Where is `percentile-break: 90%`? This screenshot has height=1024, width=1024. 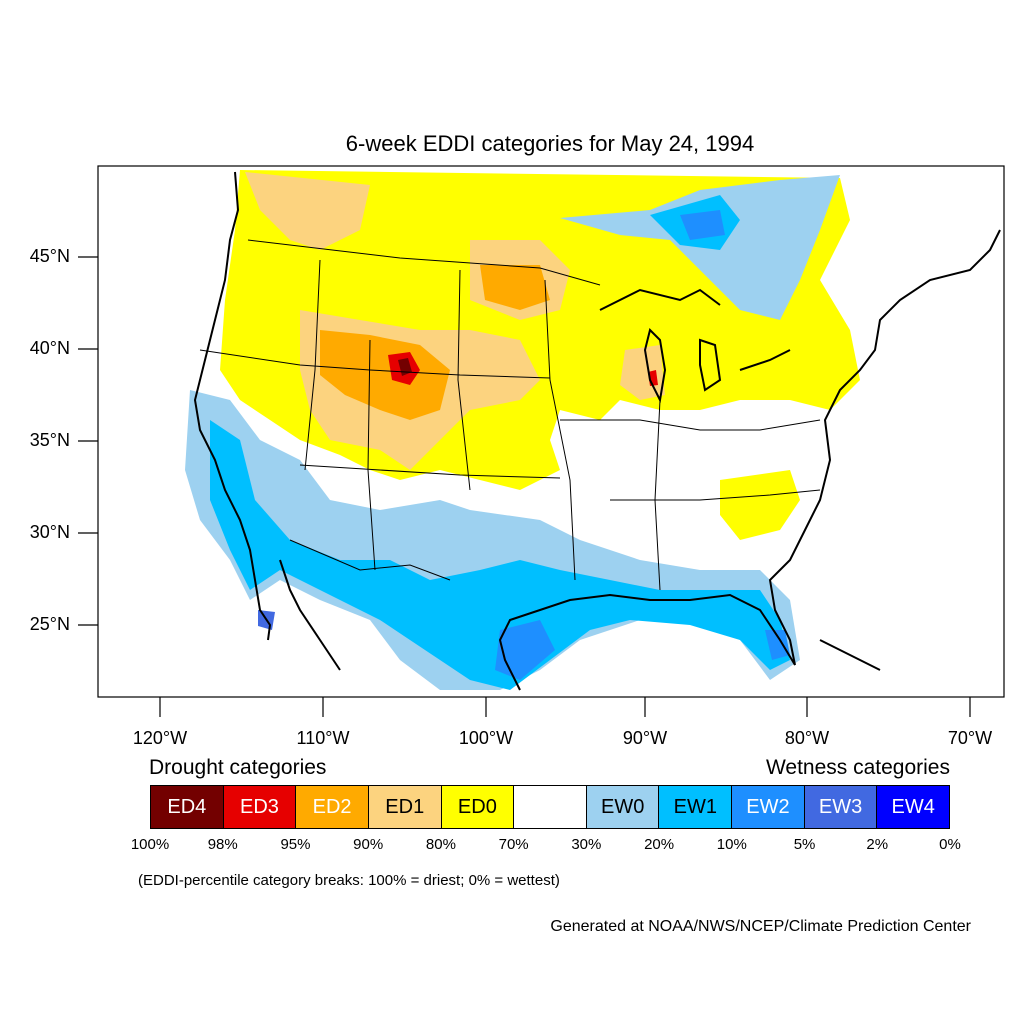
percentile-break: 90% is located at coordinates (368, 844).